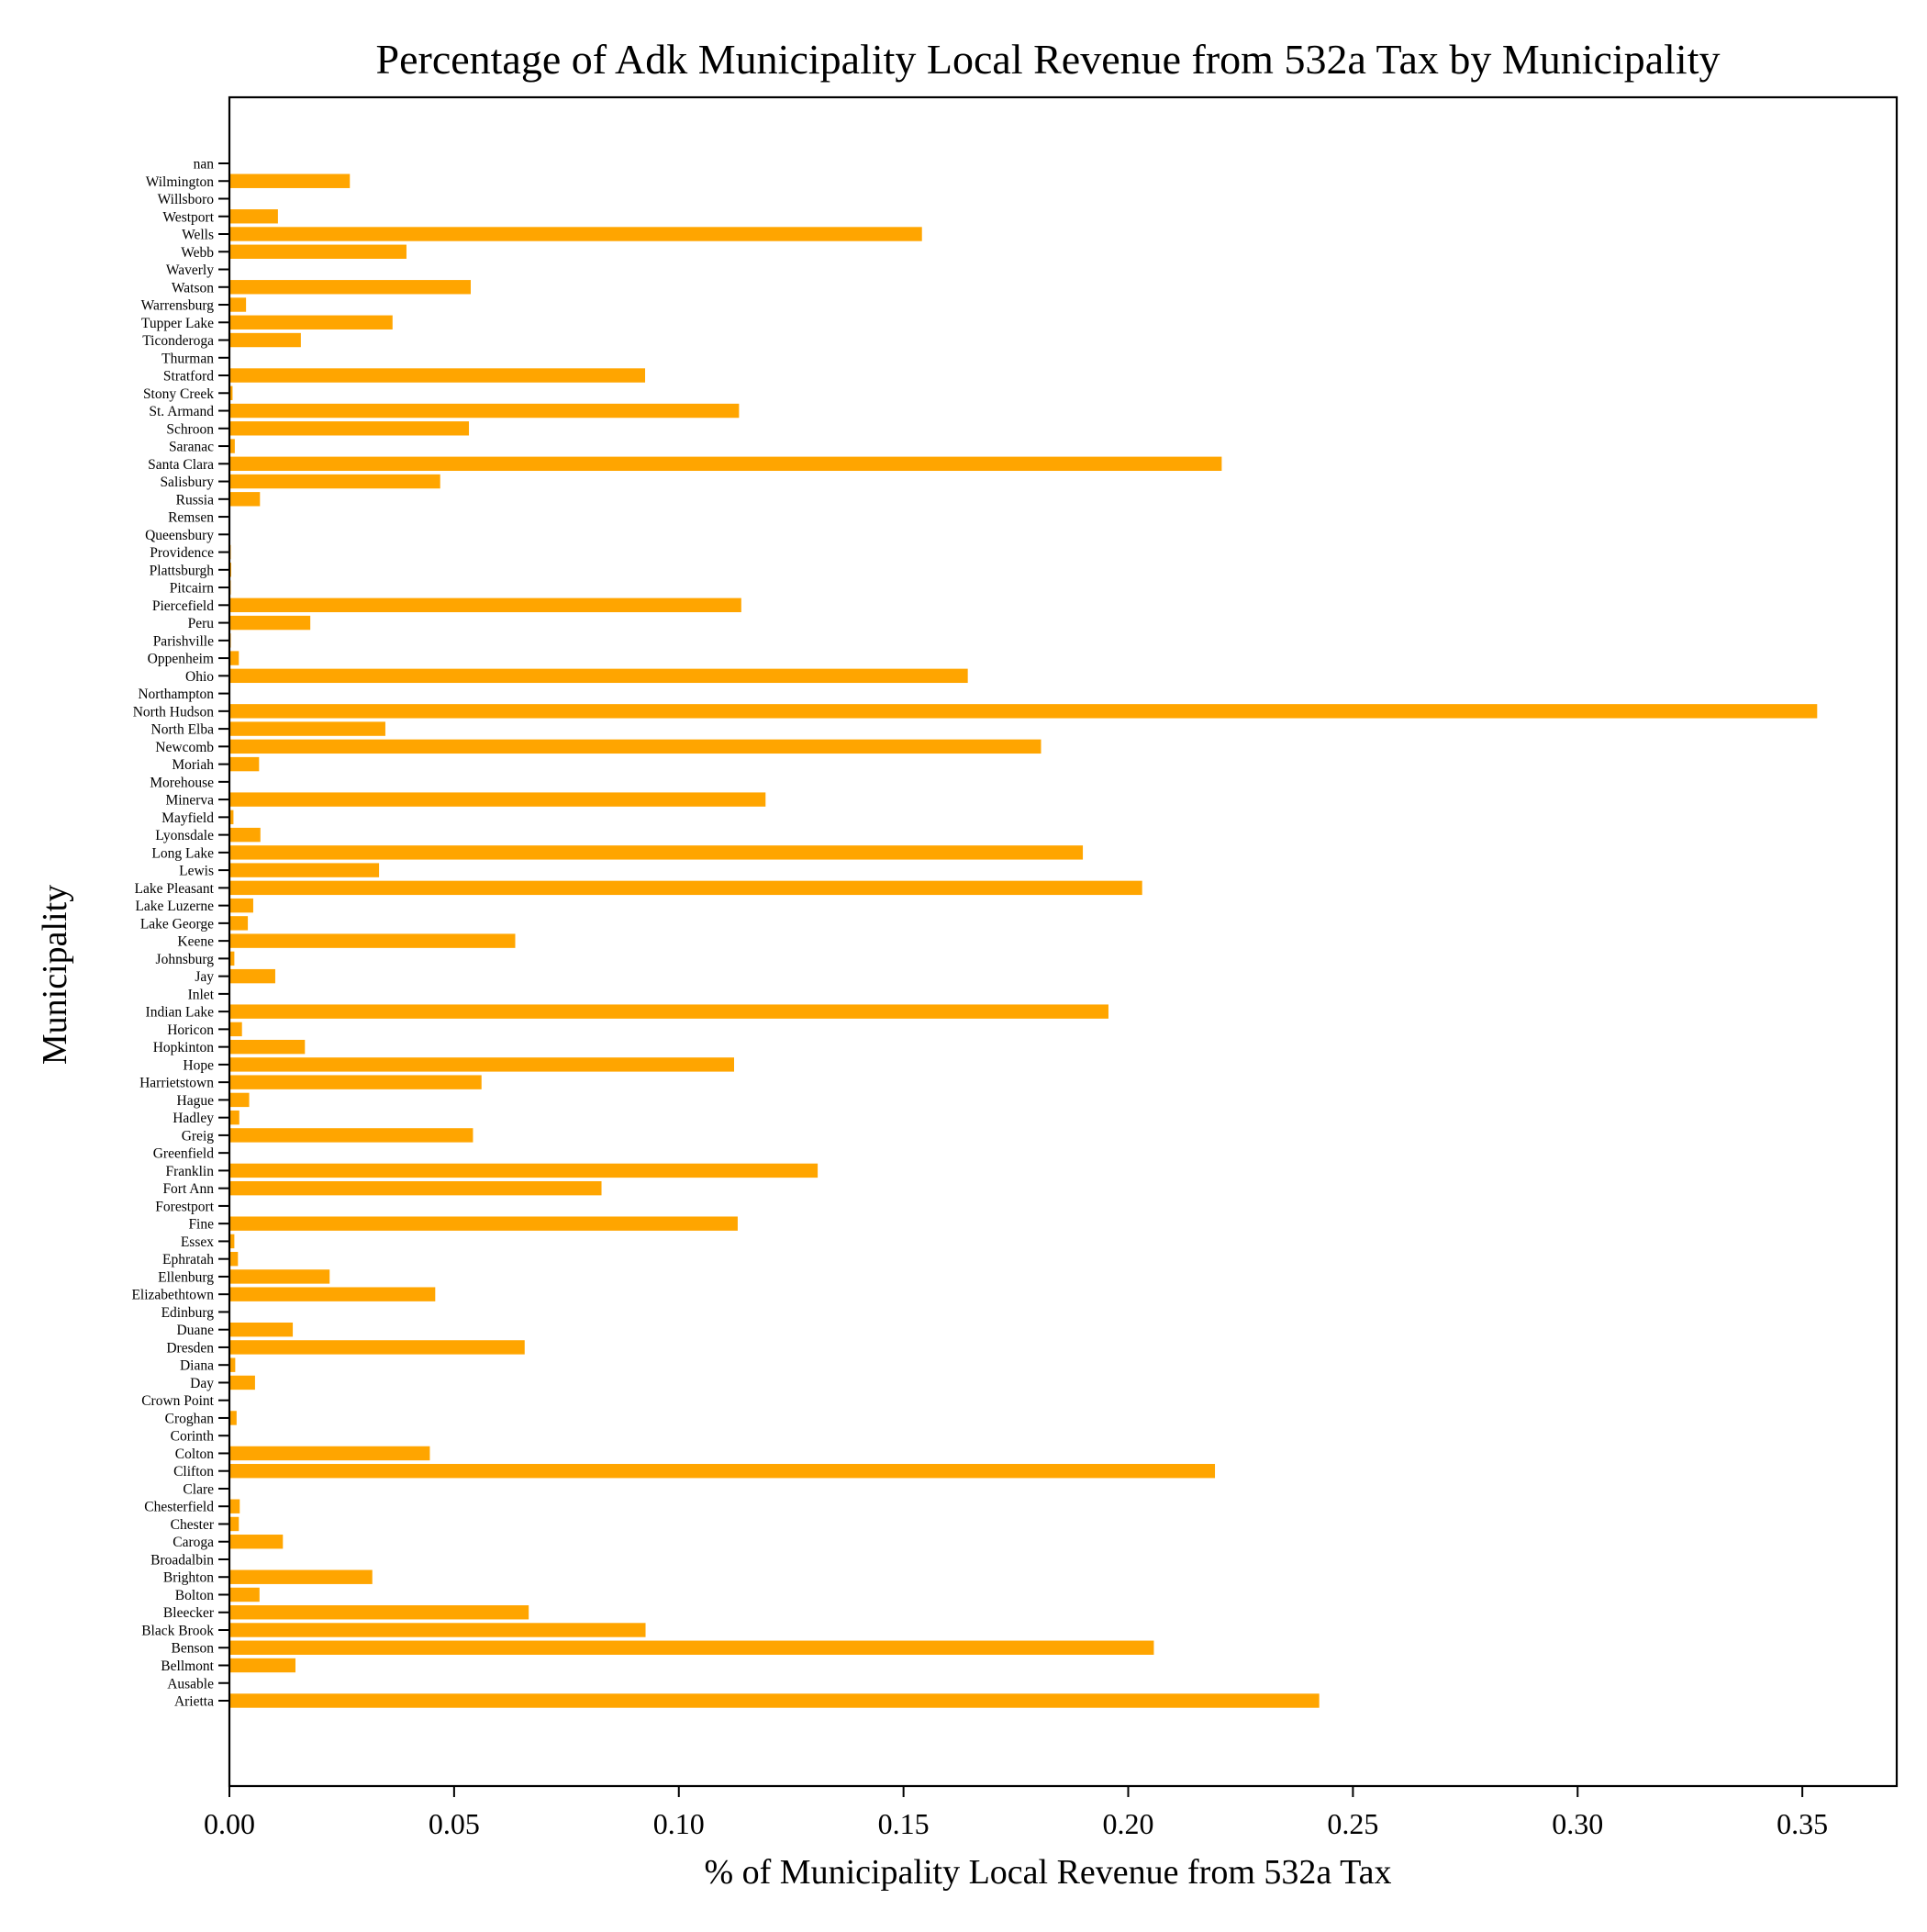 Image resolution: width=1927 pixels, height=1932 pixels. Describe the element at coordinates (186, 1277) in the screenshot. I see `y-tick-label: Ellenburg` at that location.